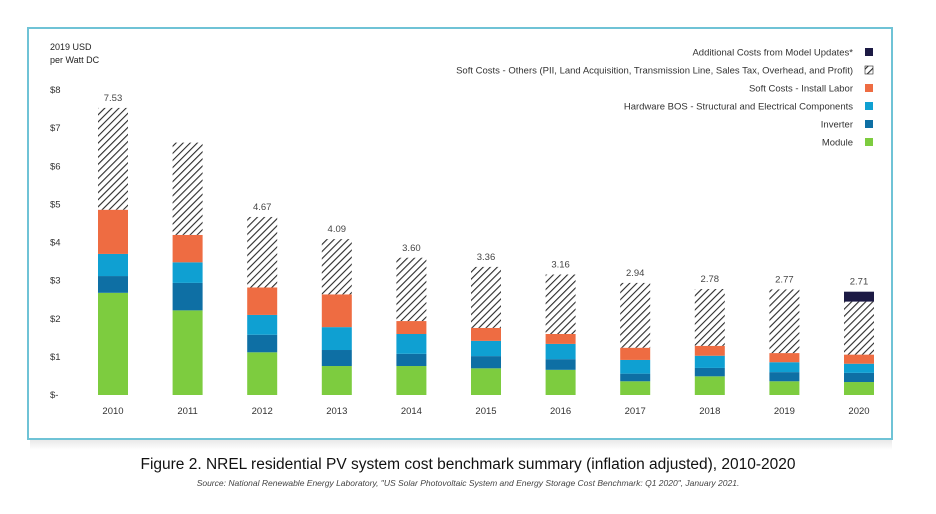  What do you see at coordinates (112, 411) in the screenshot?
I see `x-tick-label: 2010` at bounding box center [112, 411].